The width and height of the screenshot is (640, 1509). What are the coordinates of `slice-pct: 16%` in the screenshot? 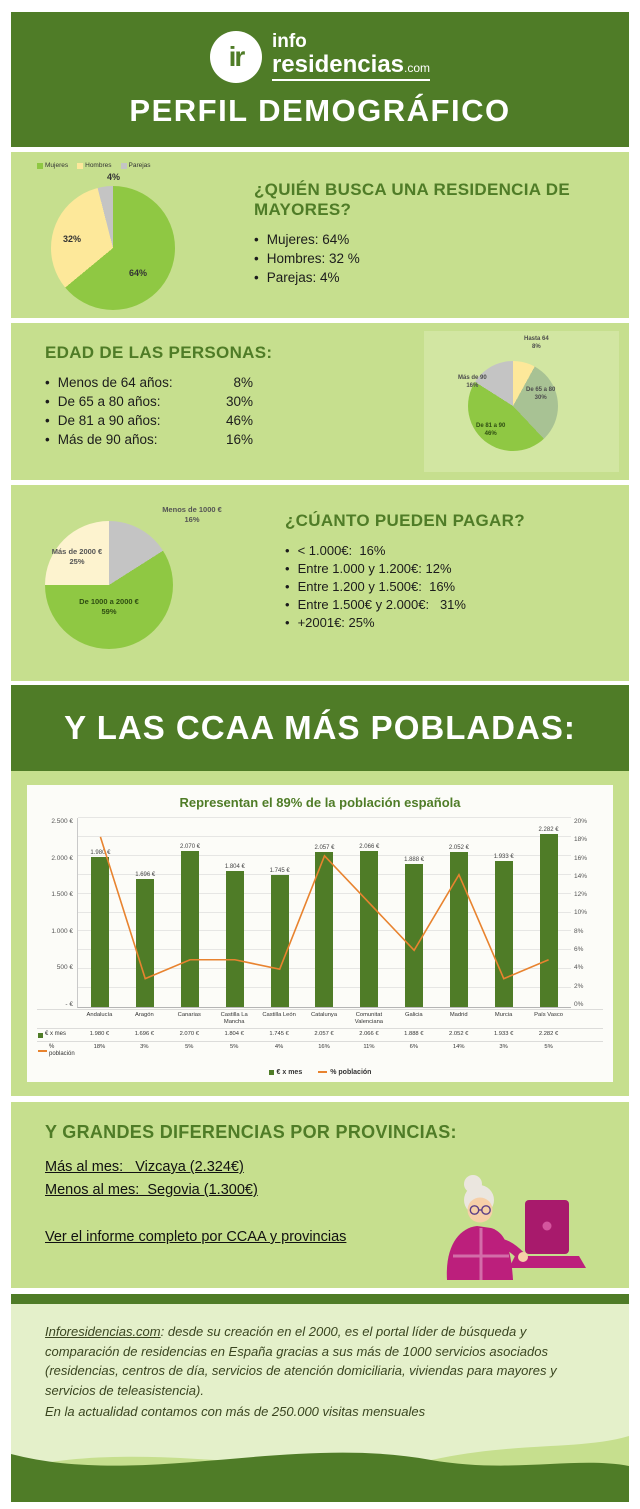 It's located at (192, 519).